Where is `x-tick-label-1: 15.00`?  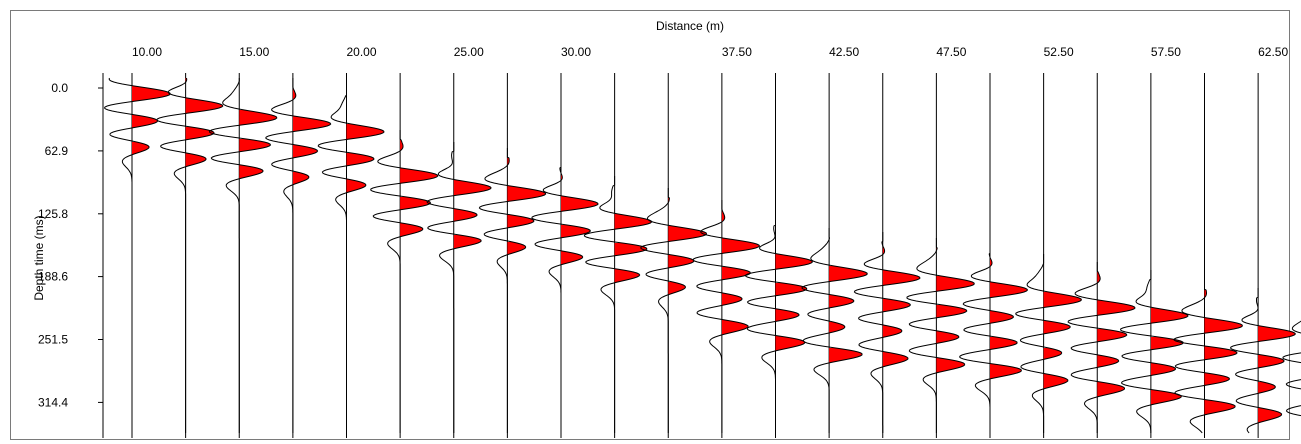 x-tick-label-1: 15.00 is located at coordinates (254, 52).